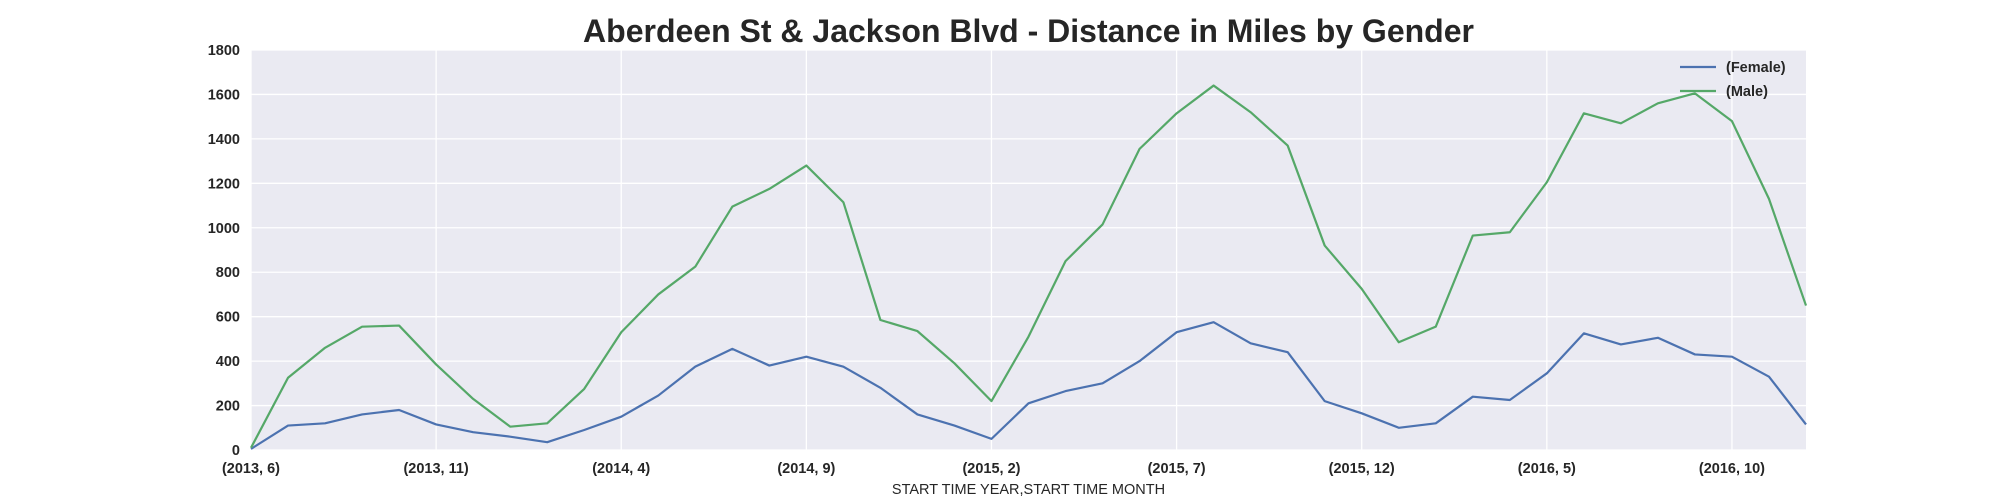 This screenshot has width=2000, height=500. What do you see at coordinates (1747, 92) in the screenshot?
I see `legend-label: (Male)` at bounding box center [1747, 92].